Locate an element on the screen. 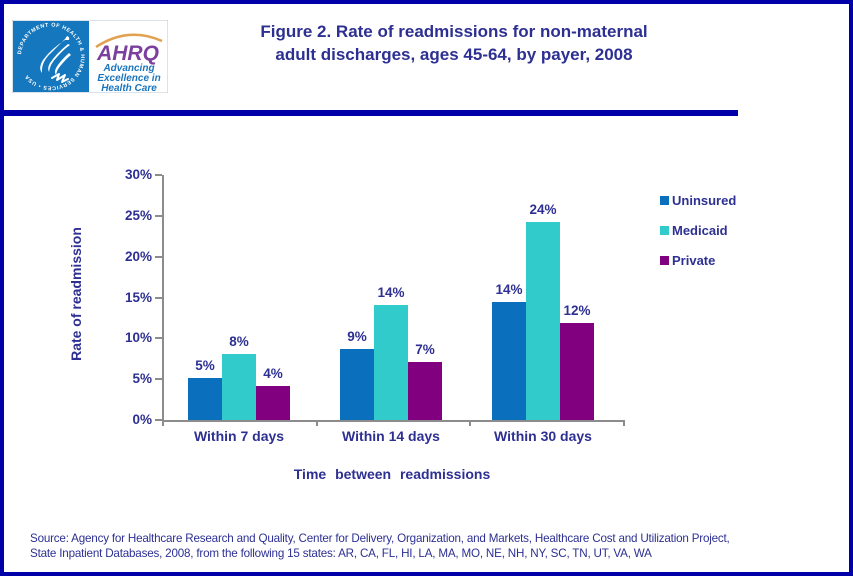  legend-item-uninsured: Uninsured is located at coordinates (698, 200).